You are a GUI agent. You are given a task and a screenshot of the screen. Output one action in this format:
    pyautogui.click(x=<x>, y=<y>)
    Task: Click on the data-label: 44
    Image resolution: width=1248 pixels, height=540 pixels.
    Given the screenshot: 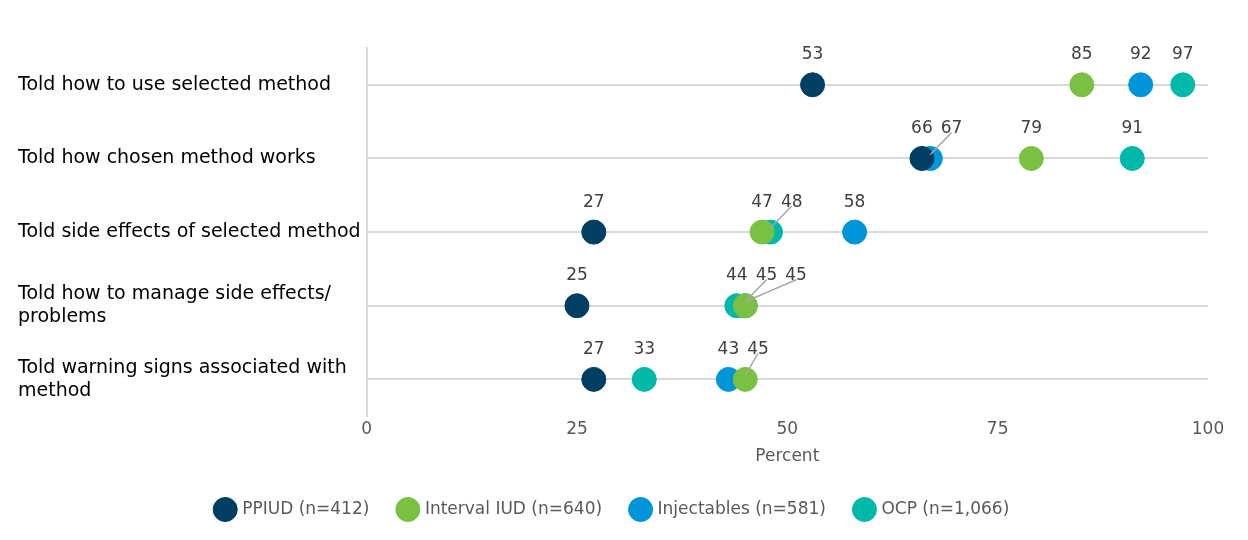 What is the action you would take?
    pyautogui.click(x=737, y=274)
    